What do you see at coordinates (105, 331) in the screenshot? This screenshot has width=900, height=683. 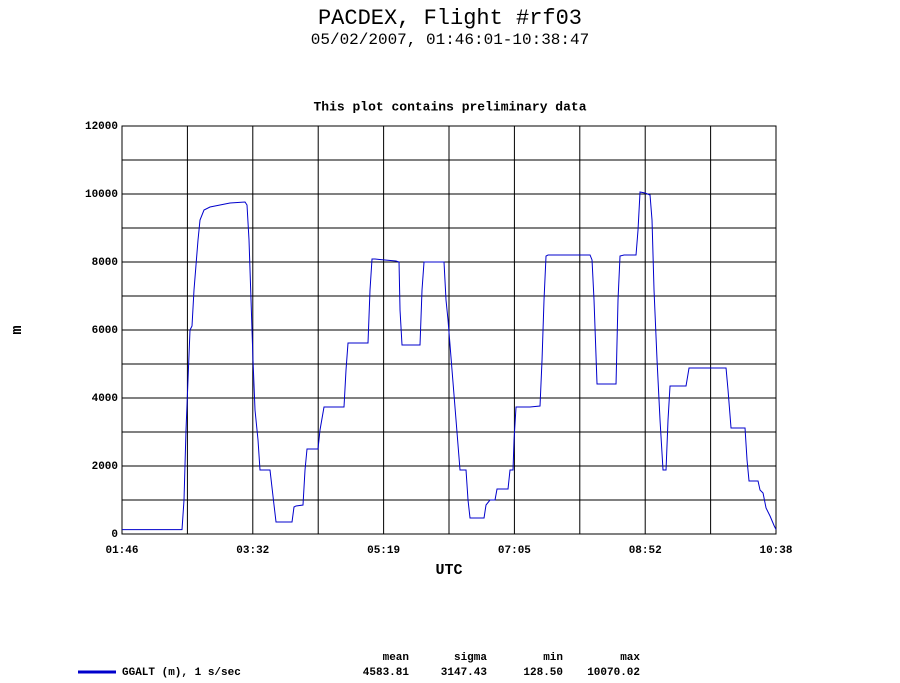 I see `y-tick-label: 6000` at bounding box center [105, 331].